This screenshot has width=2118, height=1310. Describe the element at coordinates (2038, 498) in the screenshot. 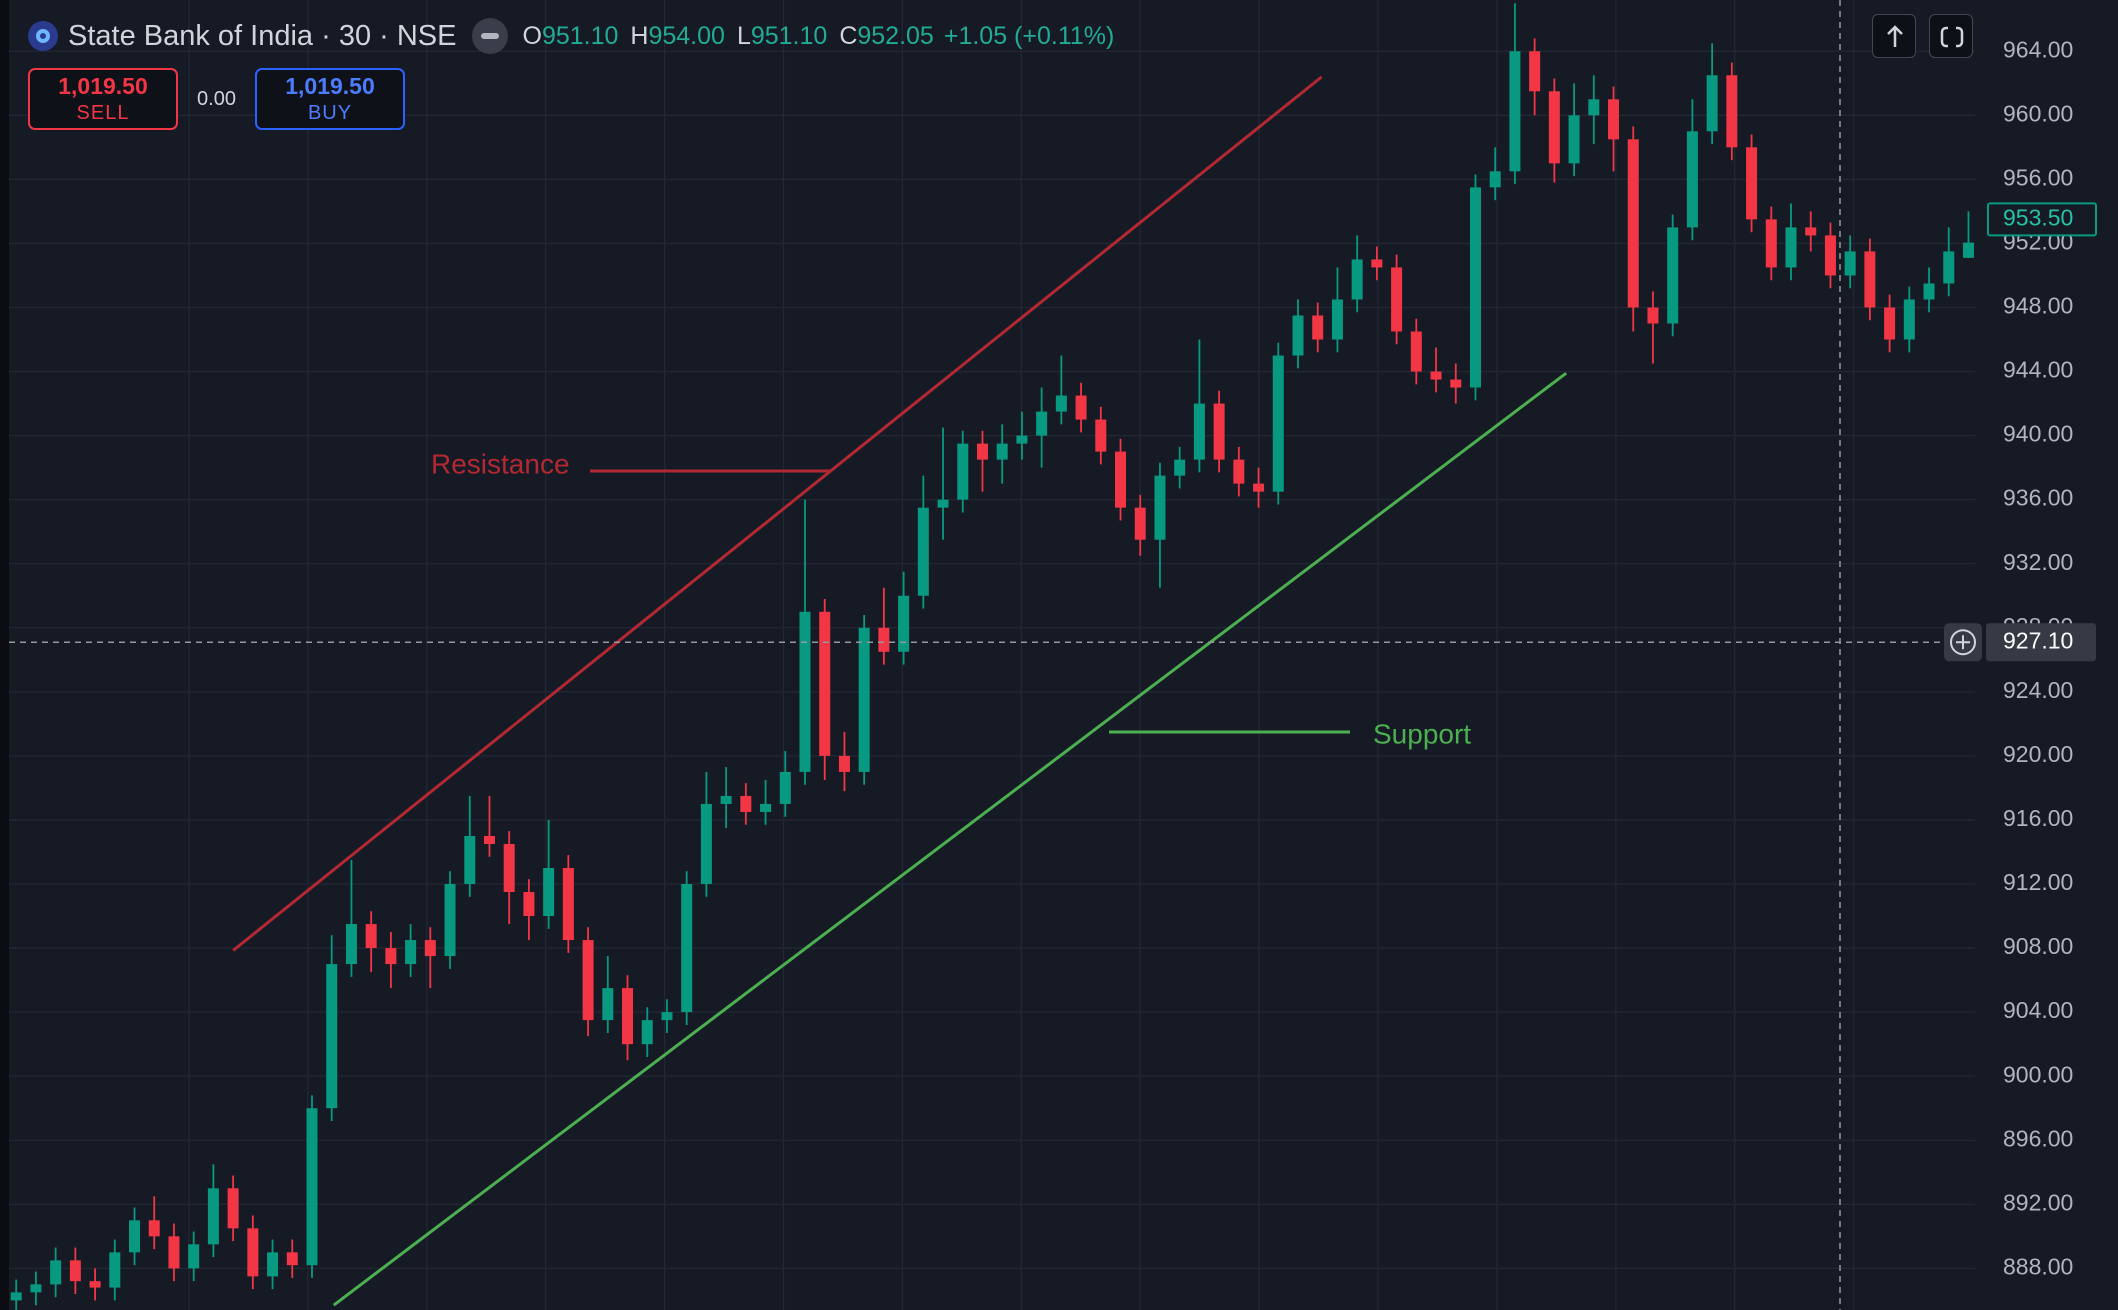

I see `y-tick-label: 936.00` at that location.